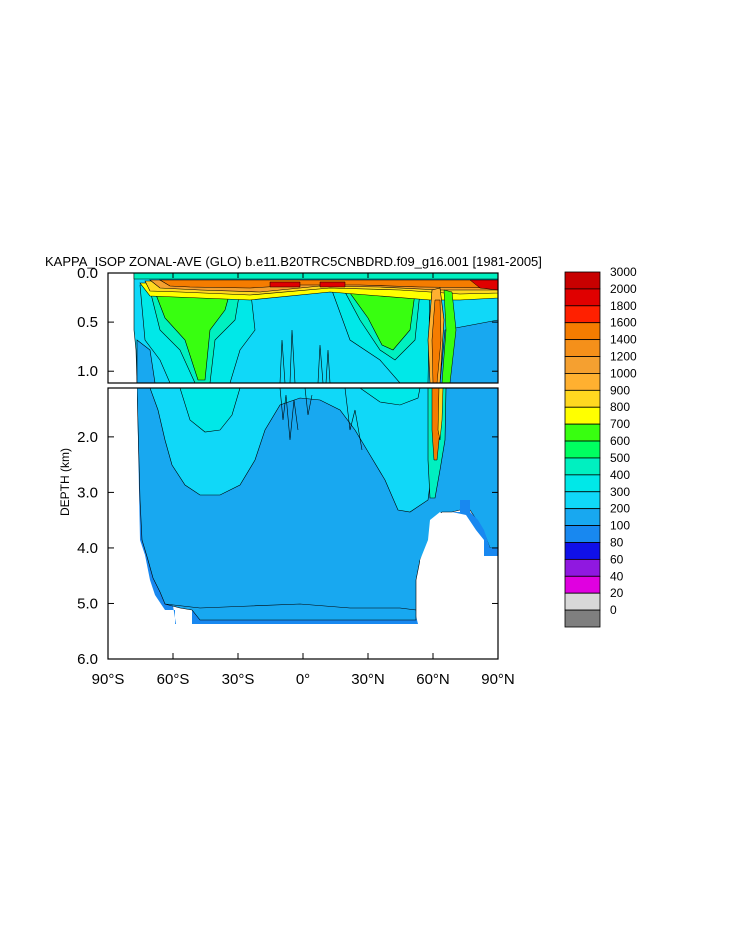 This screenshot has height=945, width=733. What do you see at coordinates (475, 528) in the screenshot?
I see `lower-north-steps` at bounding box center [475, 528].